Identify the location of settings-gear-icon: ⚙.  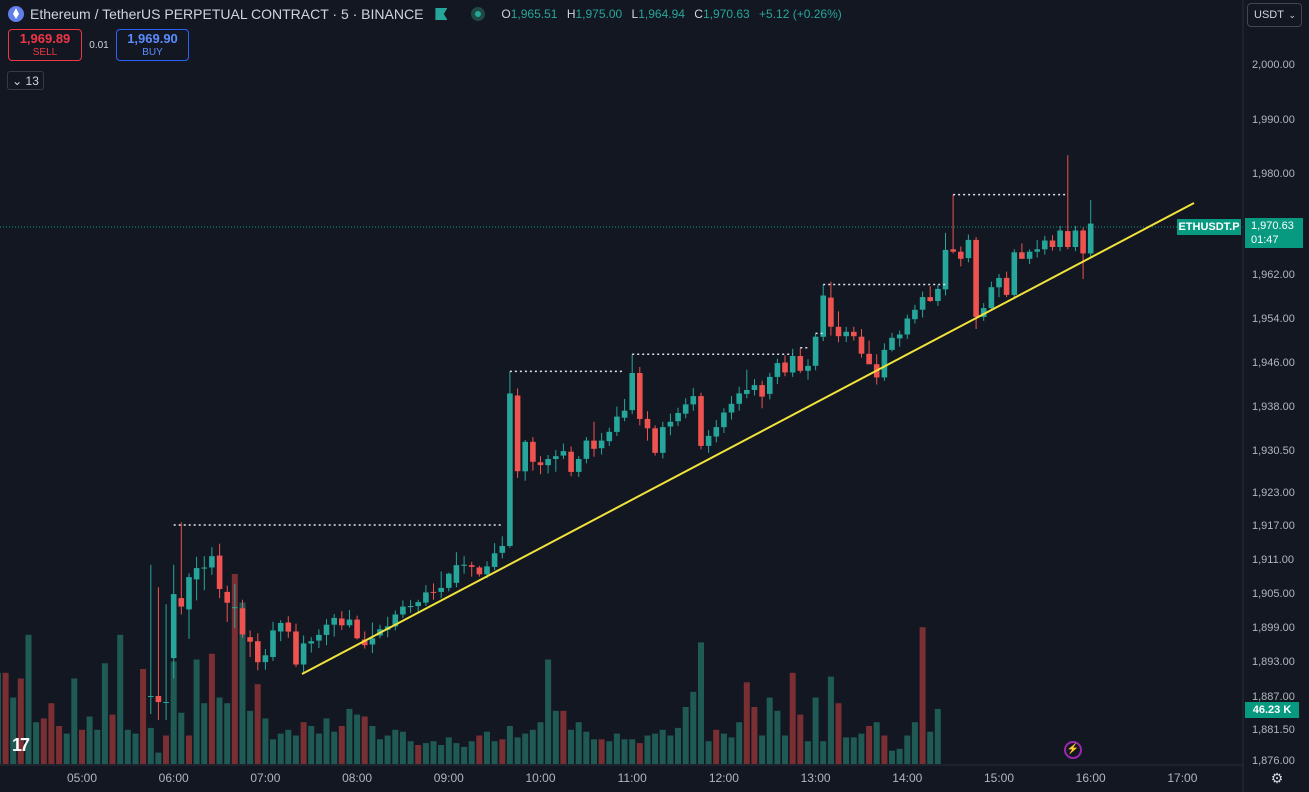
(1277, 778).